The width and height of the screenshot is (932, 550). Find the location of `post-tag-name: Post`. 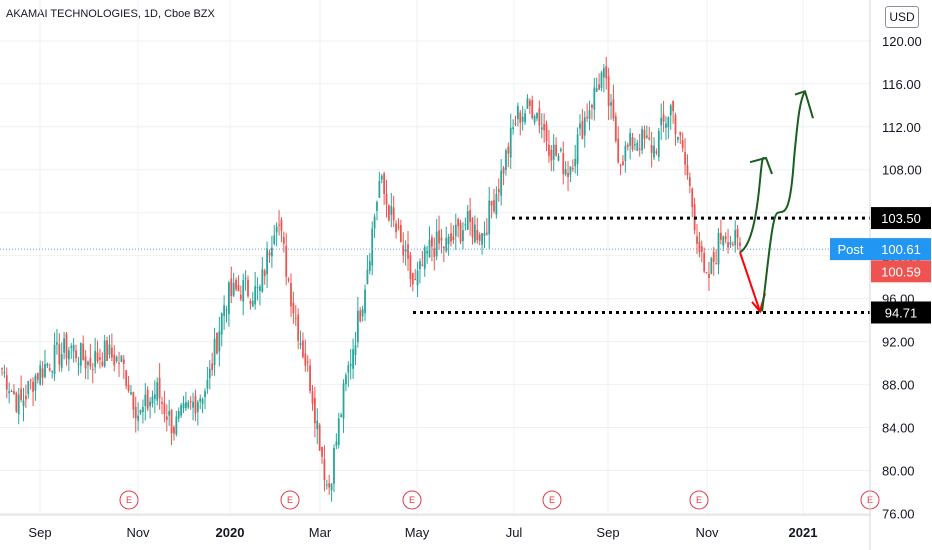

post-tag-name: Post is located at coordinates (850, 249).